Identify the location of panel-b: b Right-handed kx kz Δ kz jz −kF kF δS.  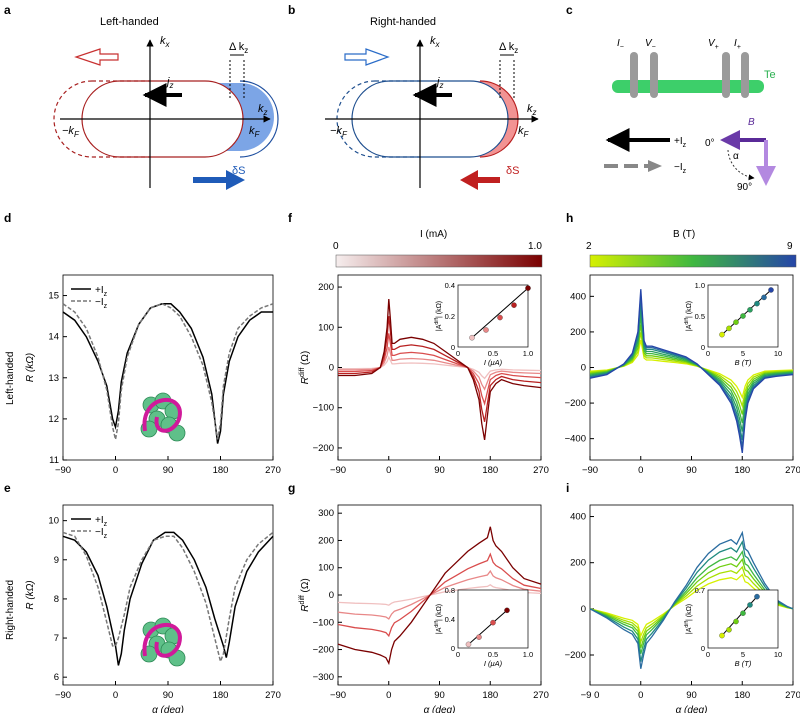
(413, 96).